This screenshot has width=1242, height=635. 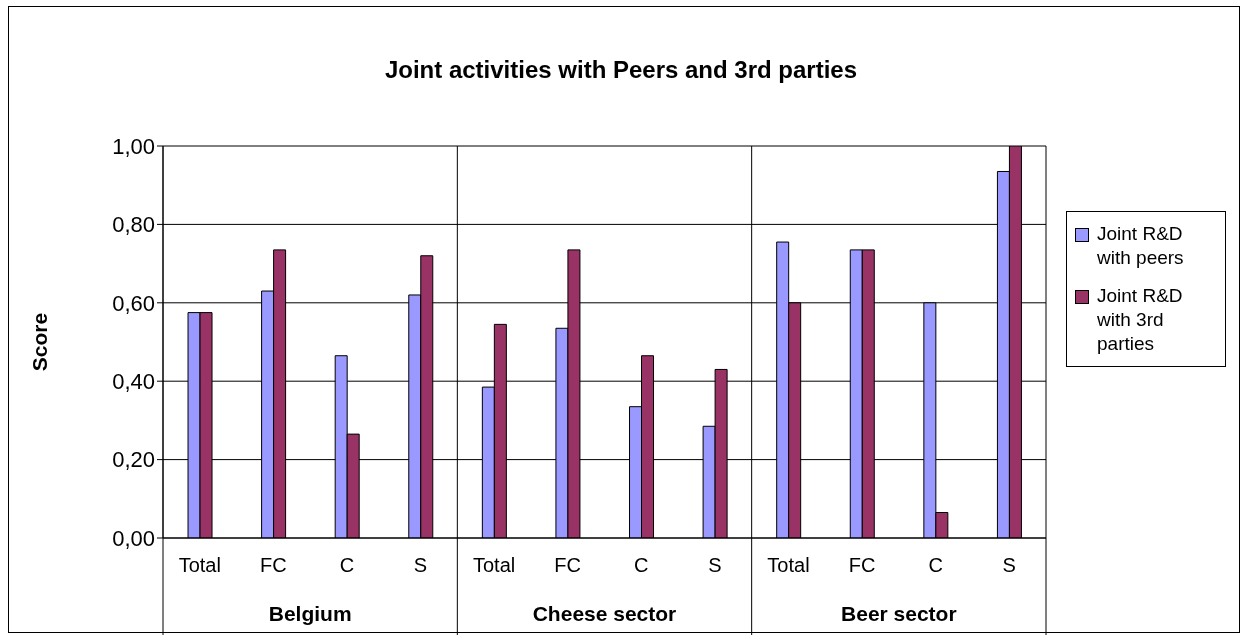 What do you see at coordinates (133, 460) in the screenshot?
I see `y-tick-label: 0,20` at bounding box center [133, 460].